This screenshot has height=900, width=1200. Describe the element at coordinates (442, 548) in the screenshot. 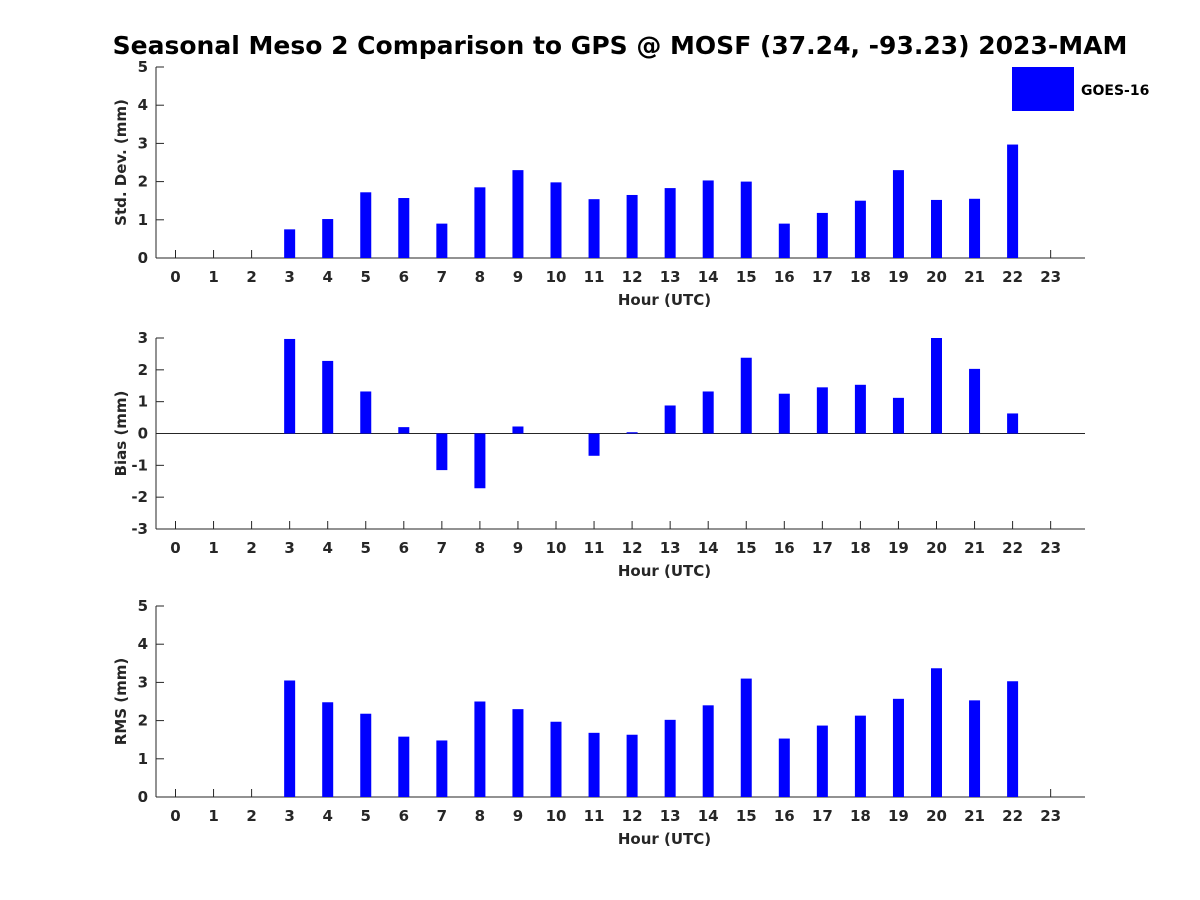

I see `x-tick-label: 7` at that location.